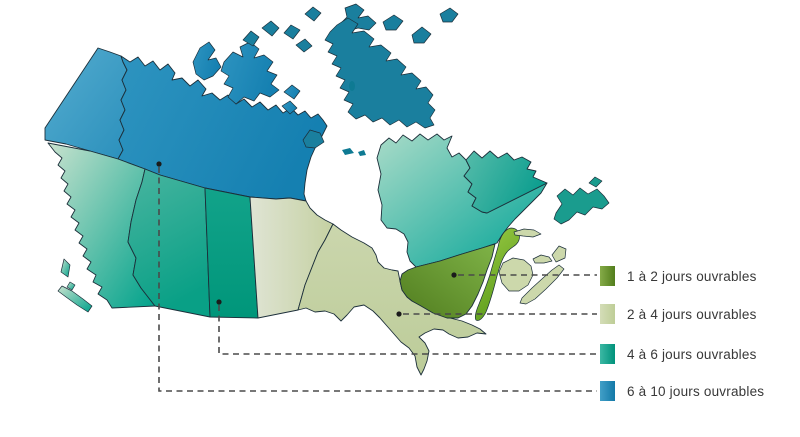  What do you see at coordinates (692, 276) in the screenshot?
I see `legend-label: 1 à 2 jours ouvrables` at bounding box center [692, 276].